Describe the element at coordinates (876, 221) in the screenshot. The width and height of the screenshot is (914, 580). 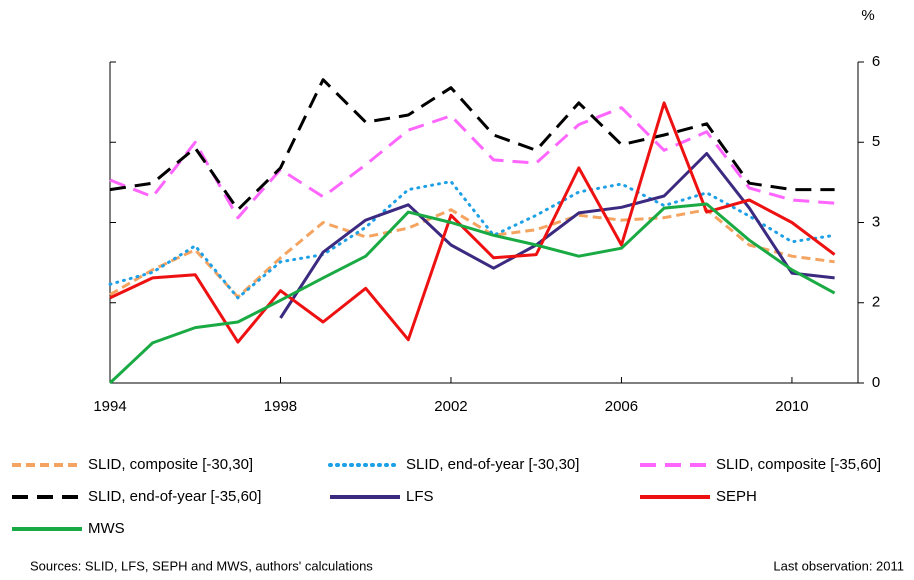
I see `y-tick-label: 3` at that location.